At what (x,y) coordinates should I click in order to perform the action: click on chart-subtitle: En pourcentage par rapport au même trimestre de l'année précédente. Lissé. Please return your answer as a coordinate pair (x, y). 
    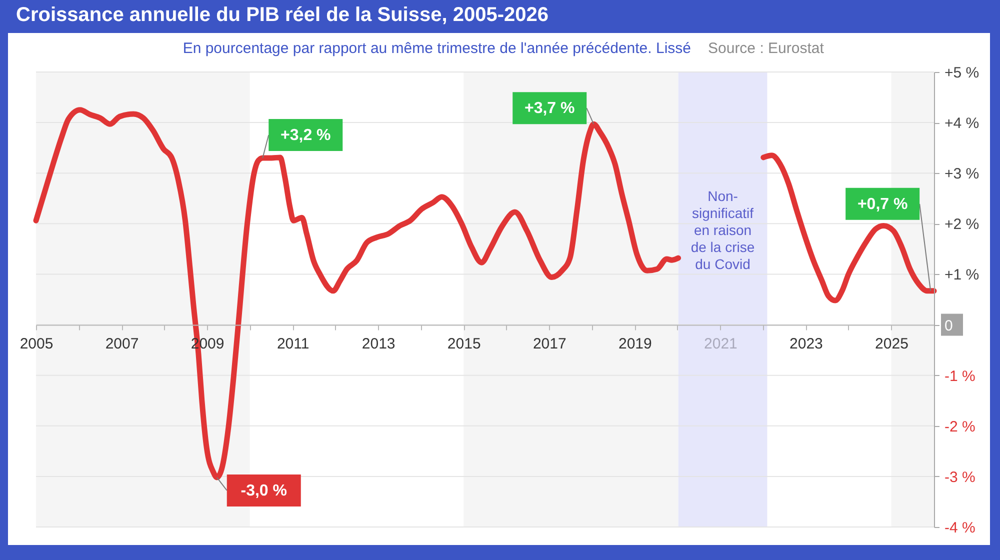
    Looking at the image, I should click on (436, 48).